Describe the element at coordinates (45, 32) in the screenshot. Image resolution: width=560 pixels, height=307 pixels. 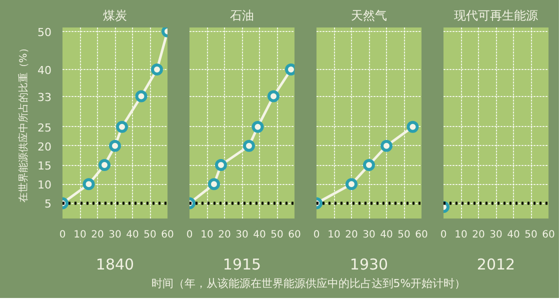
I see `y-tick-label: 50` at that location.